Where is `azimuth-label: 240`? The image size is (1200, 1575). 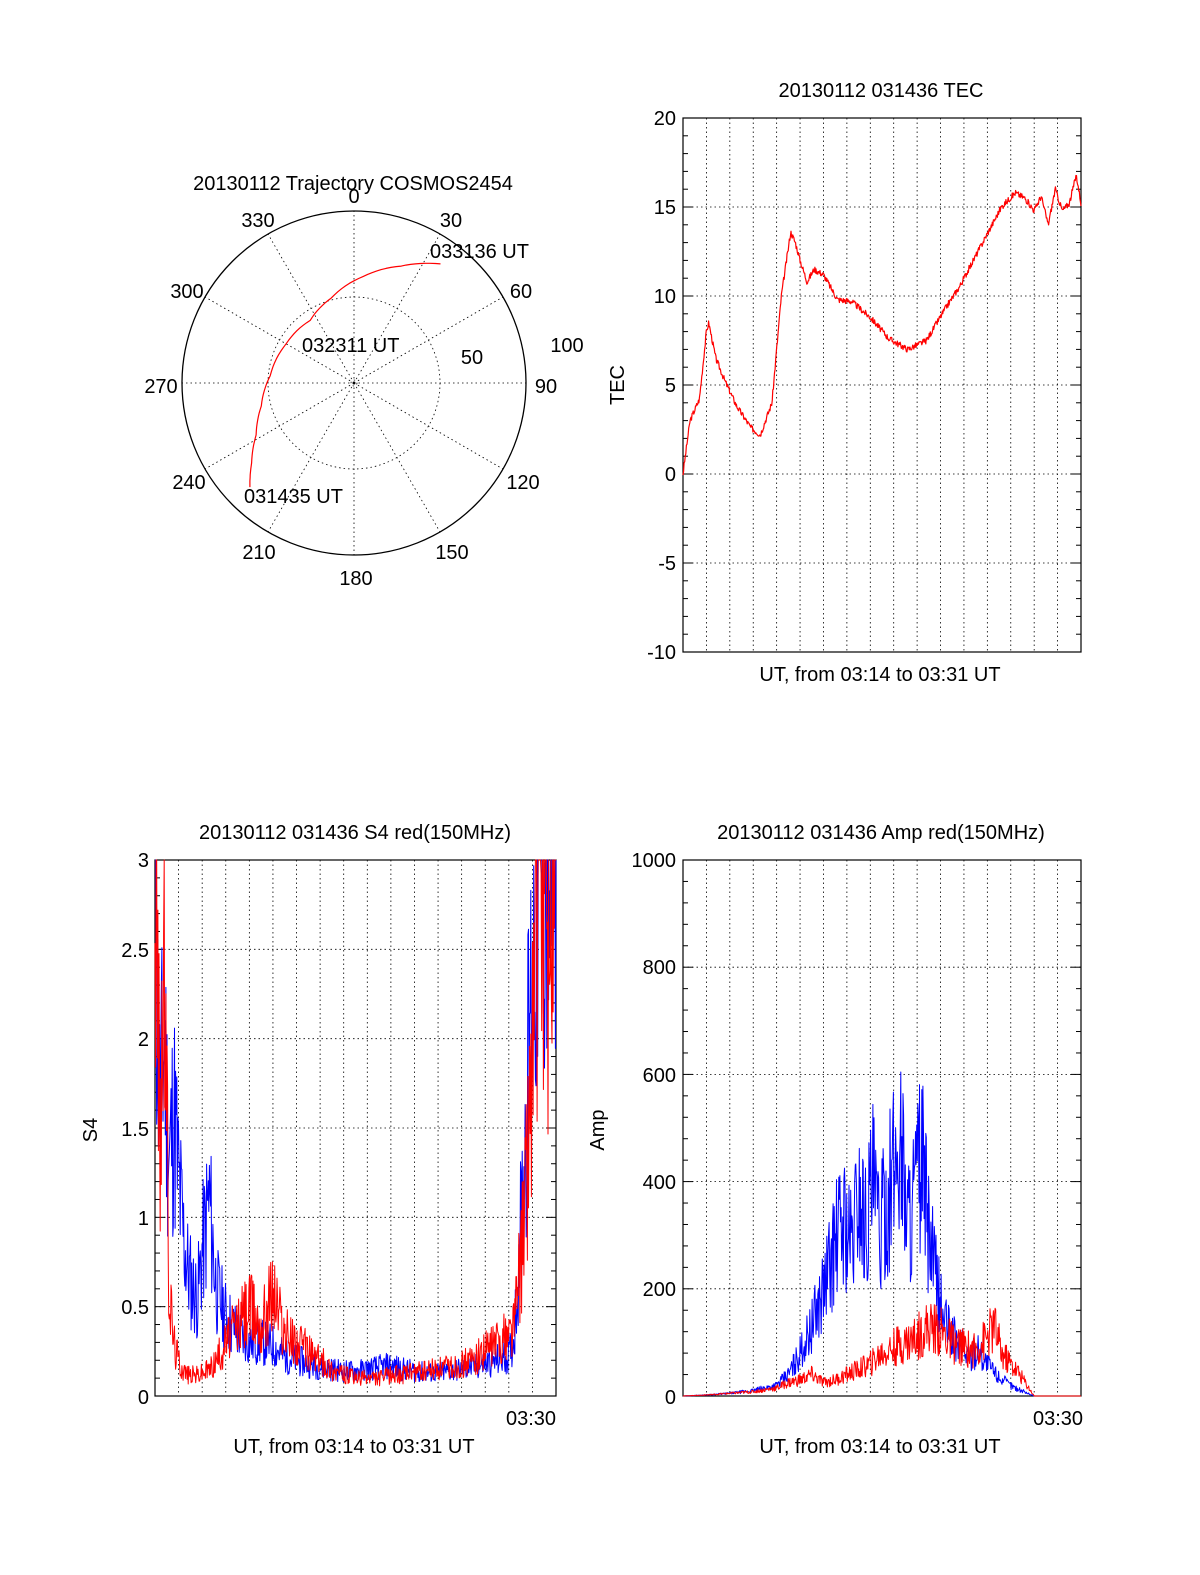 azimuth-label: 240 is located at coordinates (188, 483).